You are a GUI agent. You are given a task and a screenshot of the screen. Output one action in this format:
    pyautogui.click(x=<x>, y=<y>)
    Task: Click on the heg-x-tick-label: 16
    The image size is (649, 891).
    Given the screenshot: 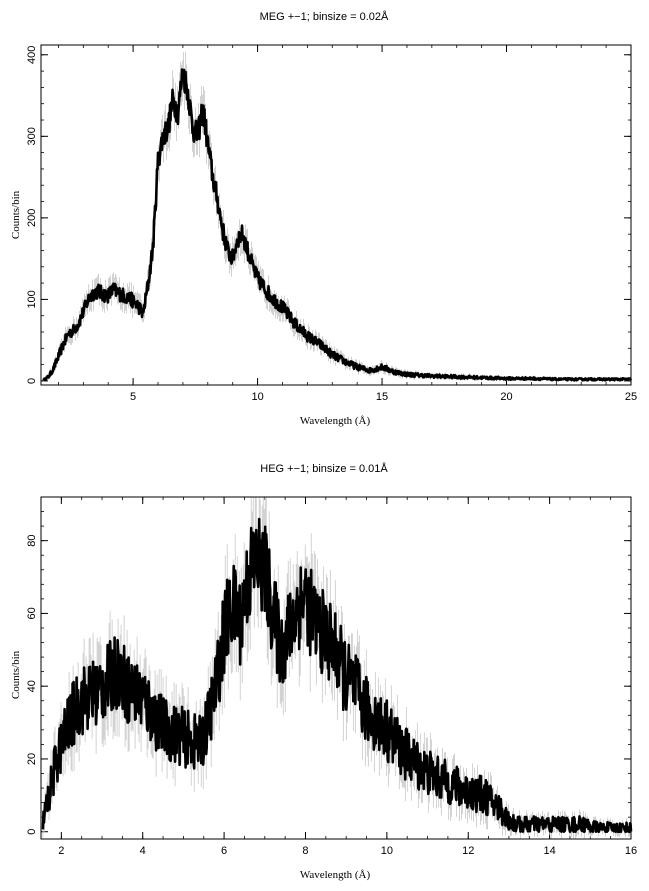 What is the action you would take?
    pyautogui.click(x=631, y=851)
    